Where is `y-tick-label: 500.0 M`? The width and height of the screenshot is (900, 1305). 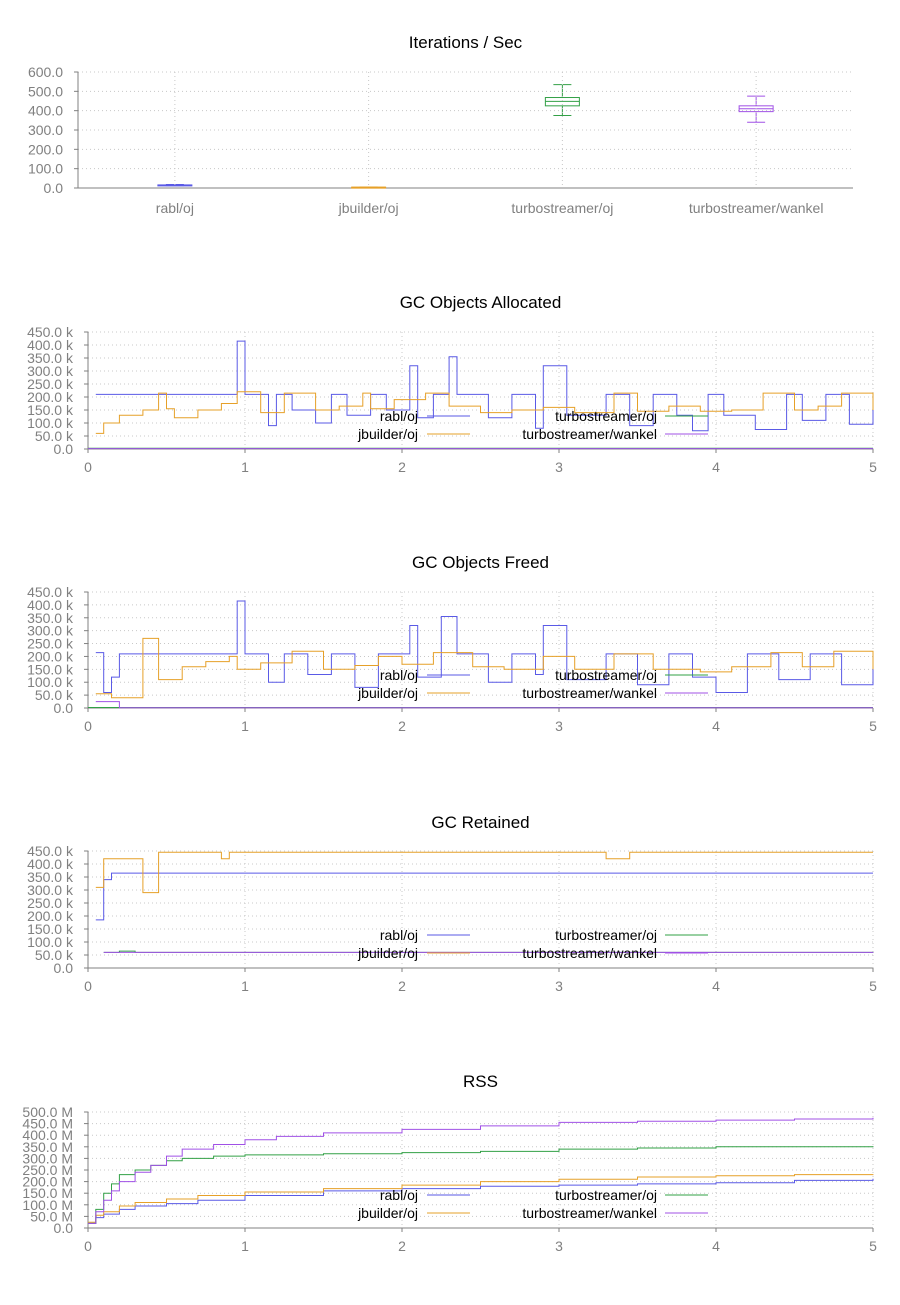
y-tick-label: 500.0 M is located at coordinates (47, 1112).